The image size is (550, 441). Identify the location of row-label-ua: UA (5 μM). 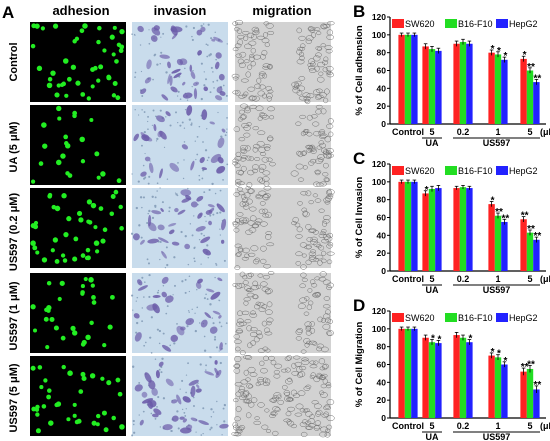
(14, 146).